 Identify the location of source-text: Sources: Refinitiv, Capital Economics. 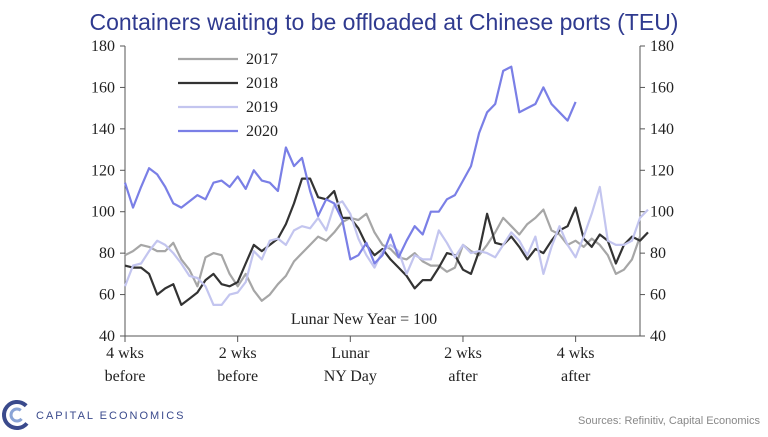
(669, 421).